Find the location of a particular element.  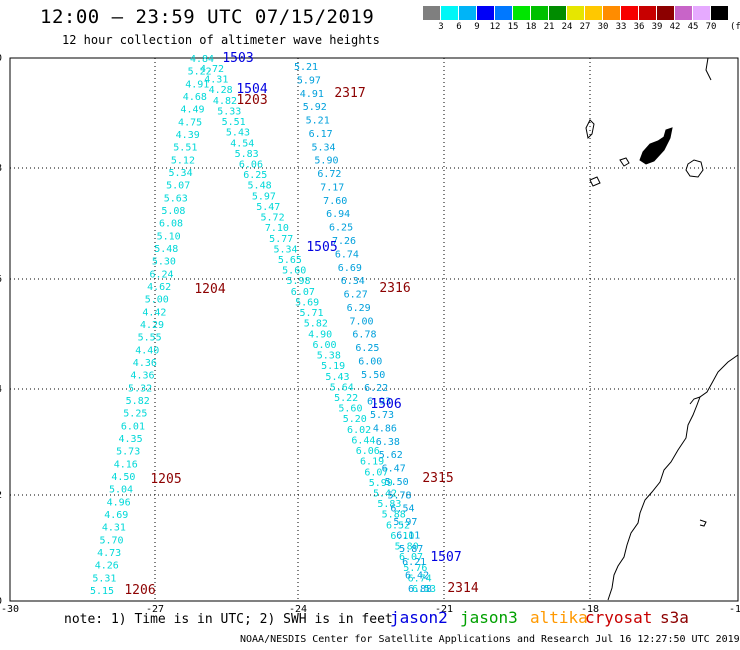

swh-value-track-a: 4.35 is located at coordinates (131, 439).